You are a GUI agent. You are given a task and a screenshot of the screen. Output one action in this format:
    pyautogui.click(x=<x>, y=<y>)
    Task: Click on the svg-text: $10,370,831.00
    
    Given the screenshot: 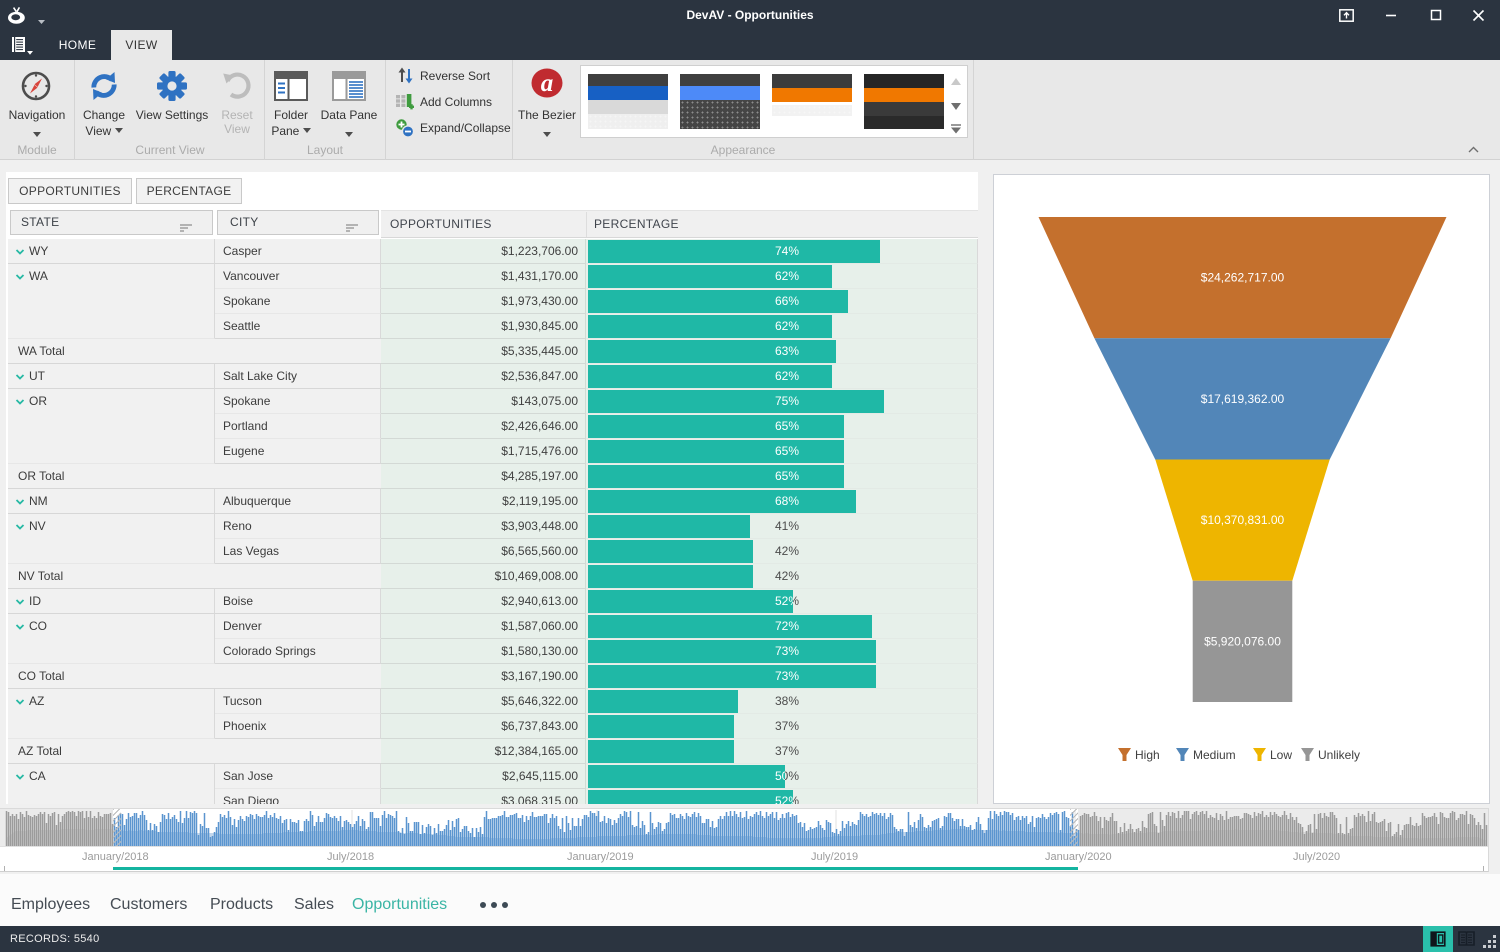 What is the action you would take?
    pyautogui.click(x=1243, y=520)
    